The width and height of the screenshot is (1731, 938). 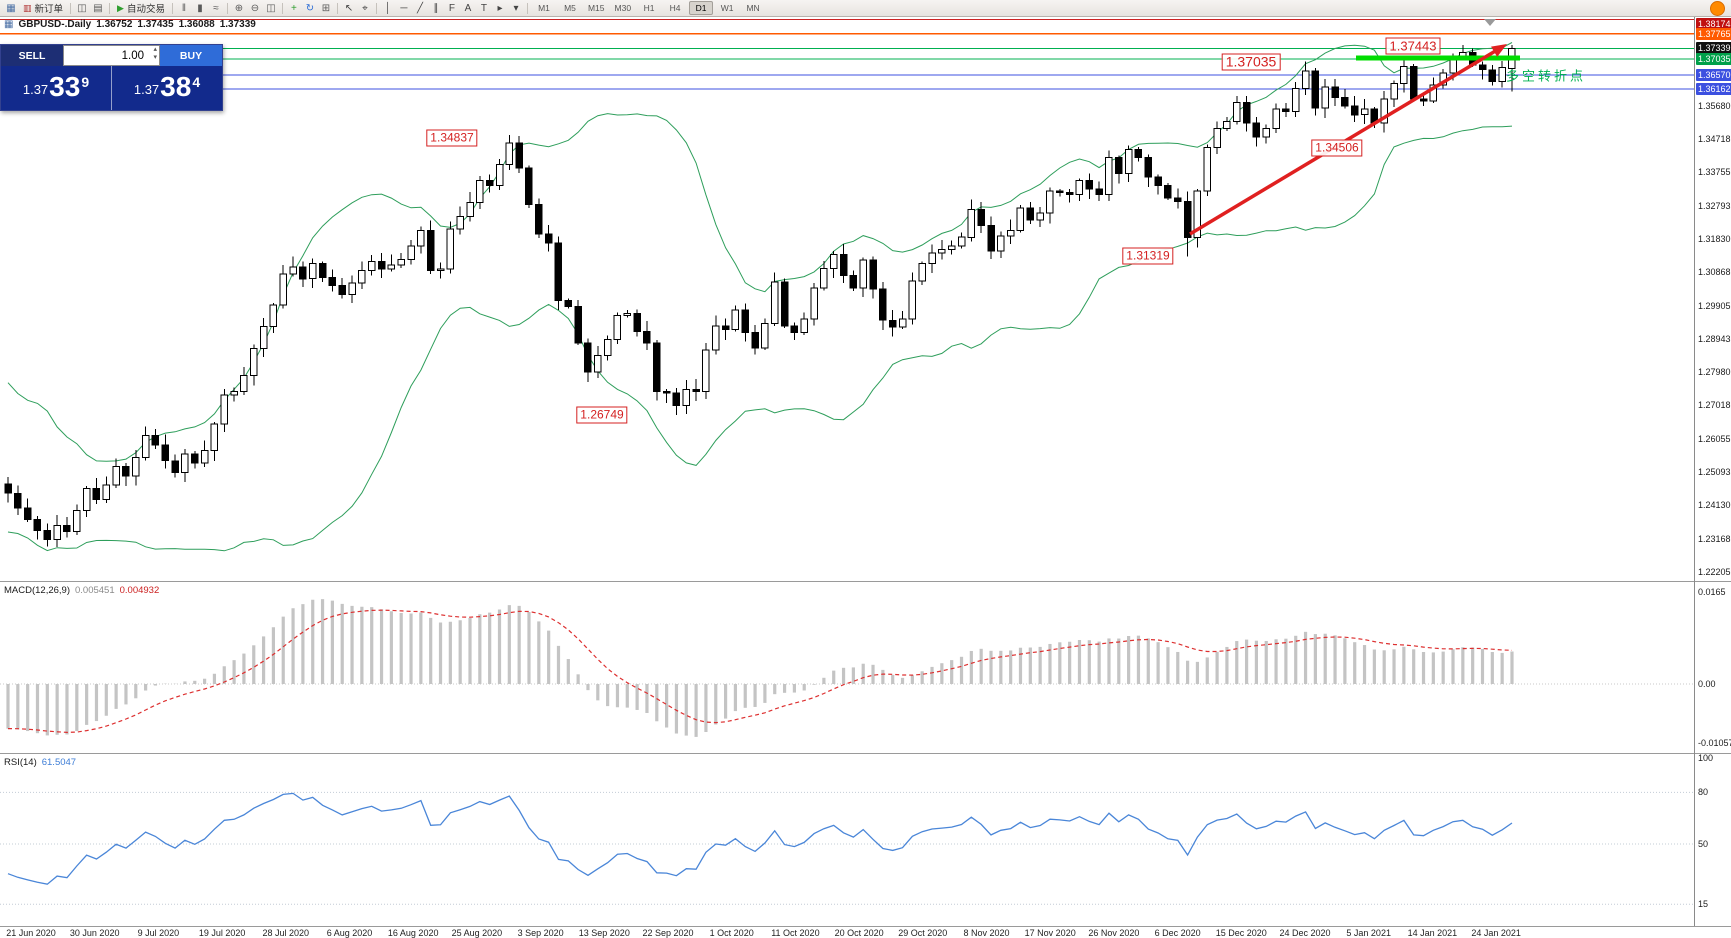 I want to click on sell-price-prefix: 1.37, so click(x=35, y=89).